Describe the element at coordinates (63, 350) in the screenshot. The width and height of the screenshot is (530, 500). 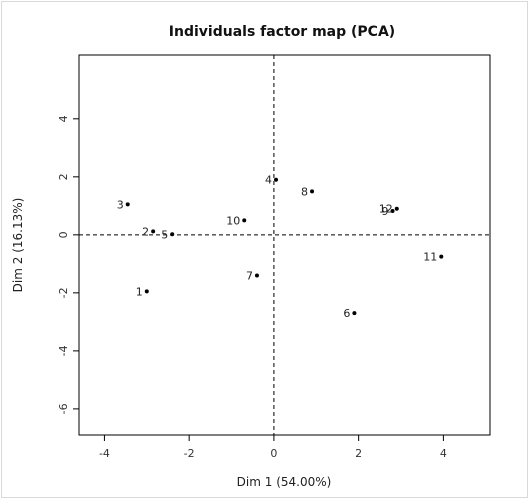
I see `y-tick-label: -4` at that location.